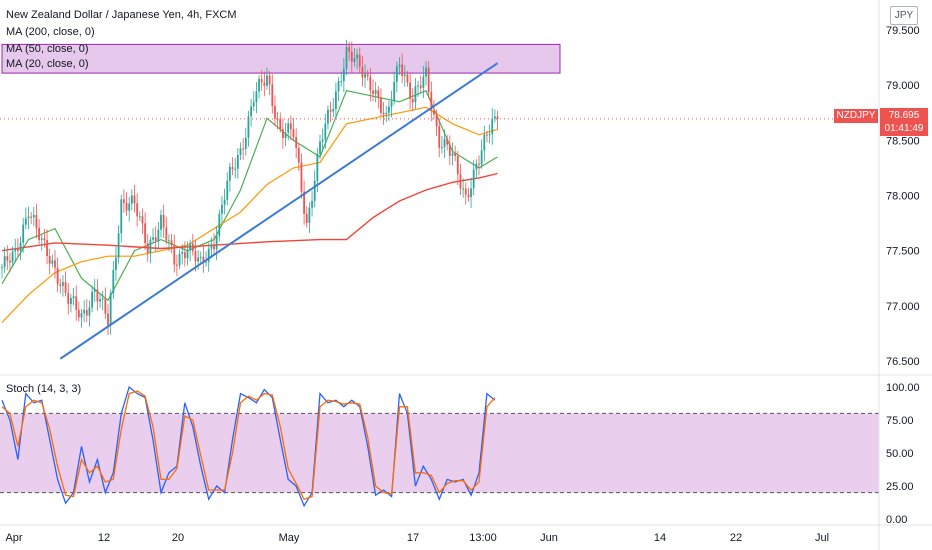 Image resolution: width=932 pixels, height=550 pixels. What do you see at coordinates (44, 389) in the screenshot?
I see `legend-stoch: Stoch (14, 3, 3)` at bounding box center [44, 389].